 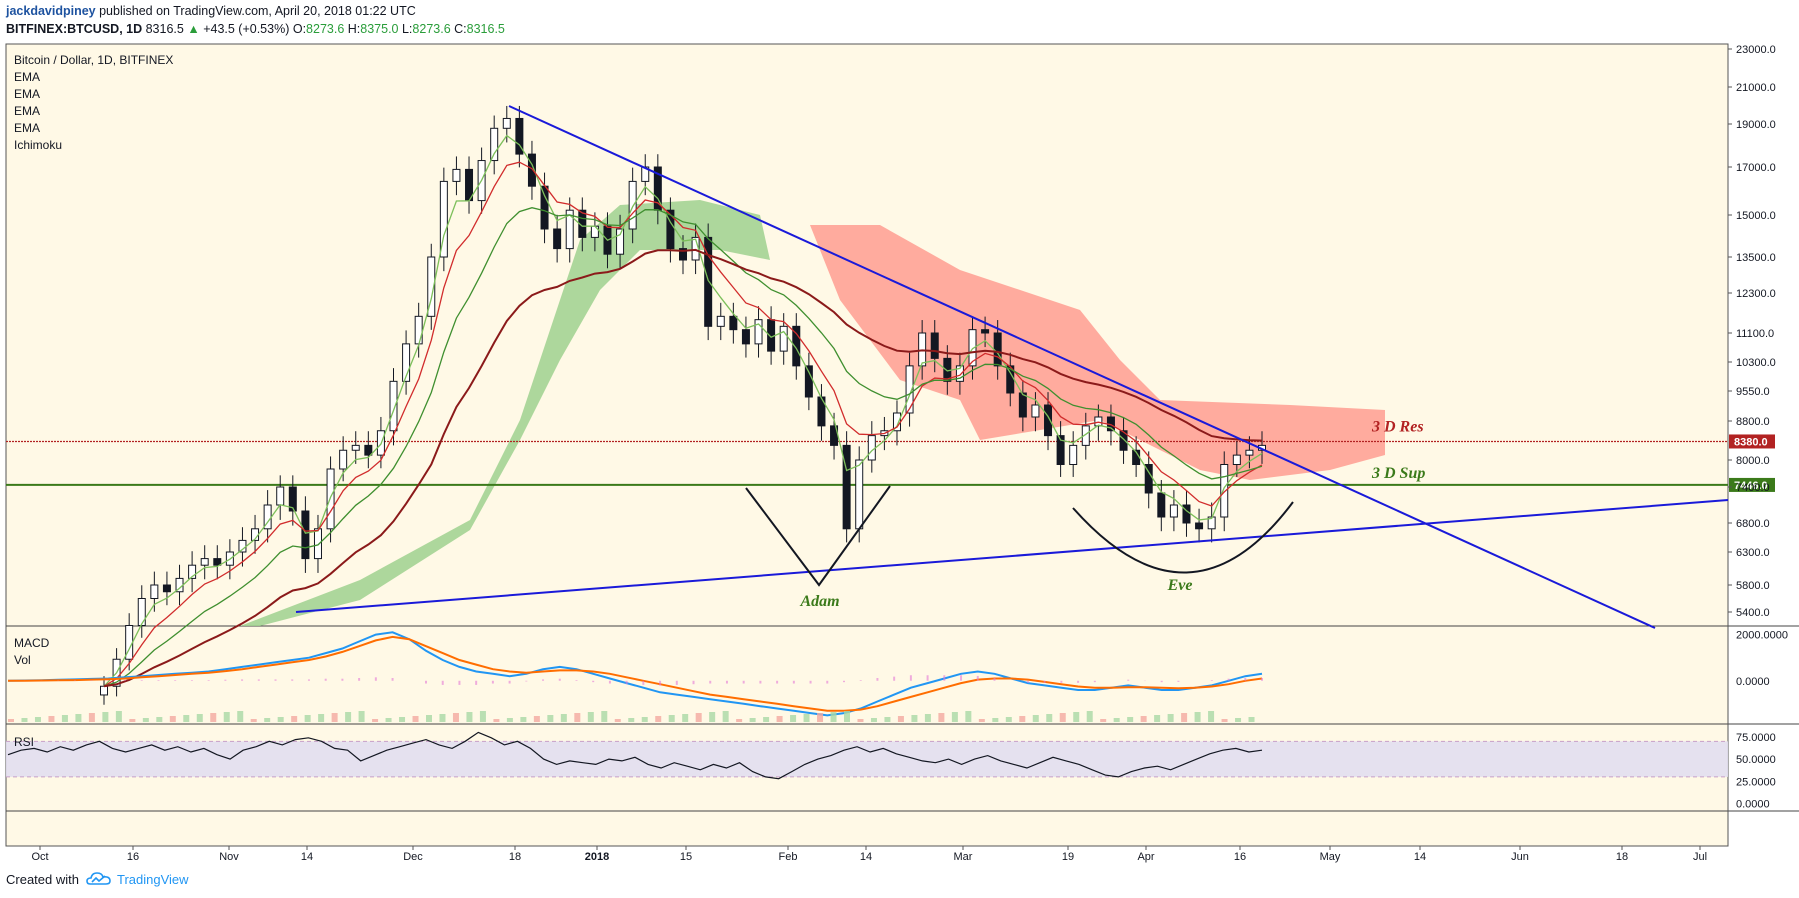 What do you see at coordinates (1762, 636) in the screenshot?
I see `macd-tick-label: 2000.0000` at bounding box center [1762, 636].